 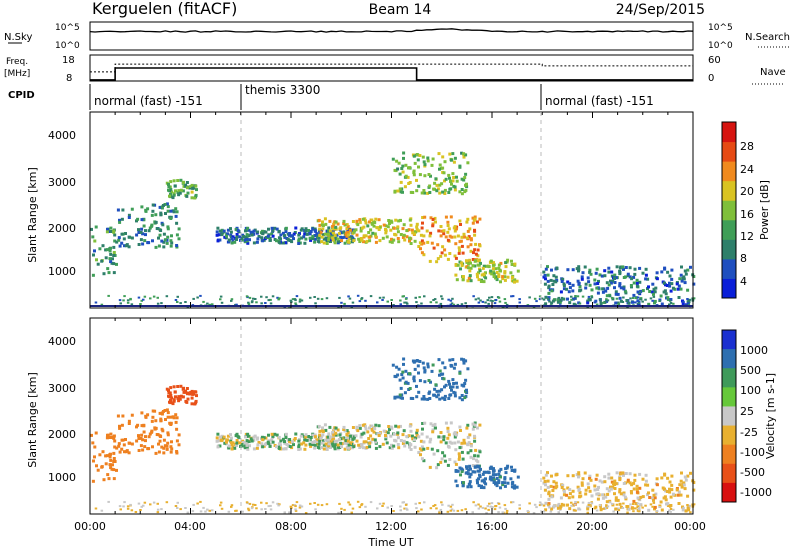 What do you see at coordinates (190, 526) in the screenshot?
I see `xtick-0400: 04:00` at bounding box center [190, 526].